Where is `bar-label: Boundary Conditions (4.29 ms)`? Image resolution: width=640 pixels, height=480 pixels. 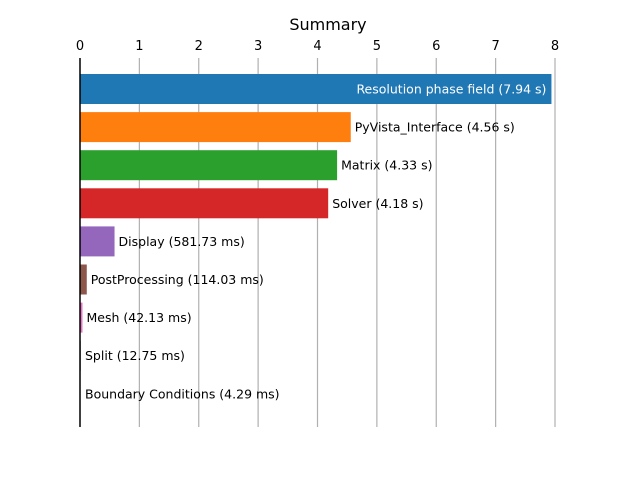
bar-label: Boundary Conditions (4.29 ms) is located at coordinates (182, 393).